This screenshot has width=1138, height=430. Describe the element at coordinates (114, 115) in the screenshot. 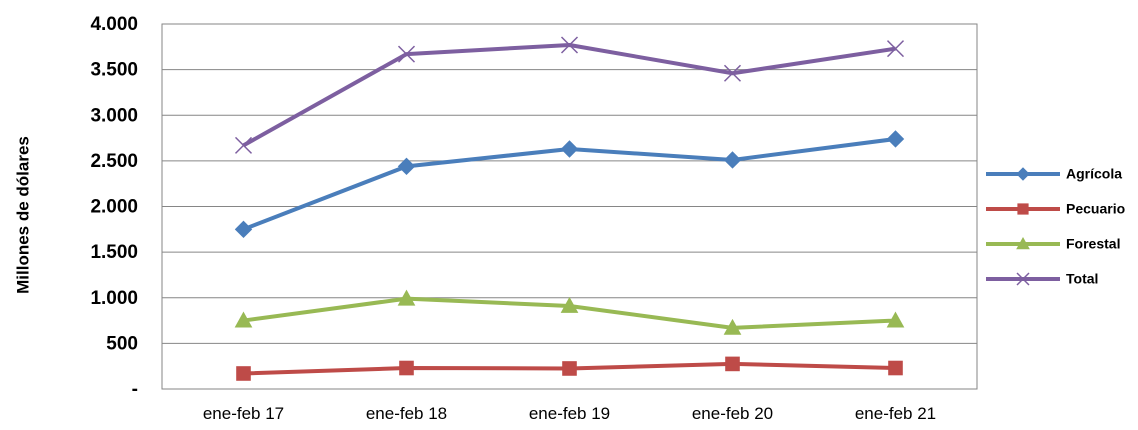

I see `y-tick-label: 3.000` at that location.